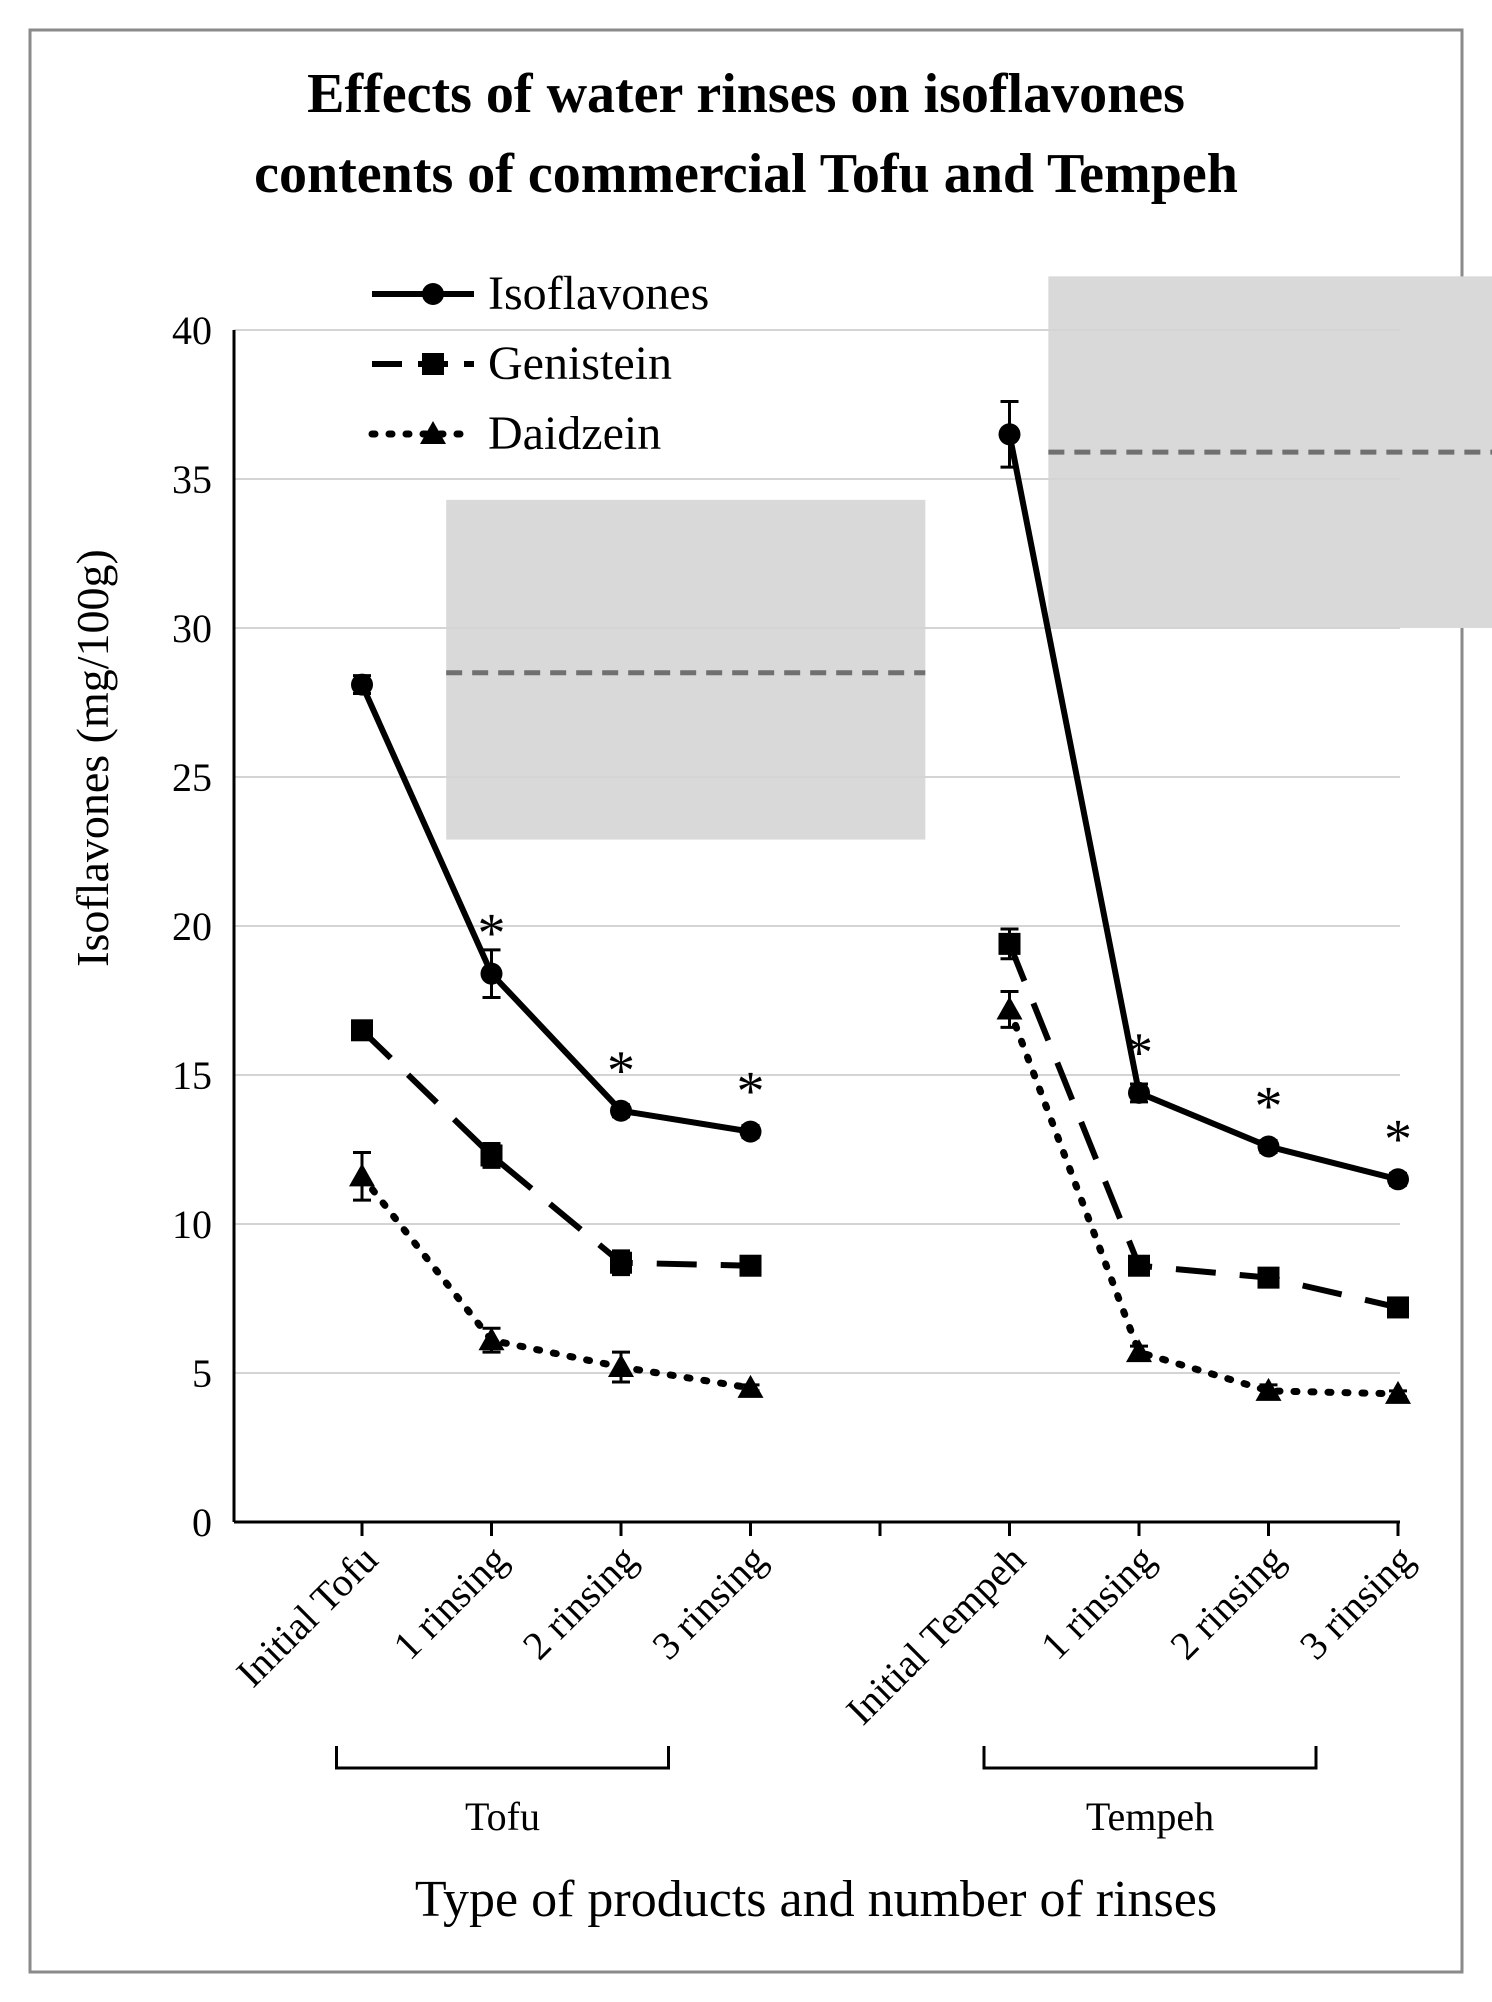 This screenshot has height=2002, width=1492. I want to click on y-axis-label: Isoflavones (mg/100g), so click(92, 758).